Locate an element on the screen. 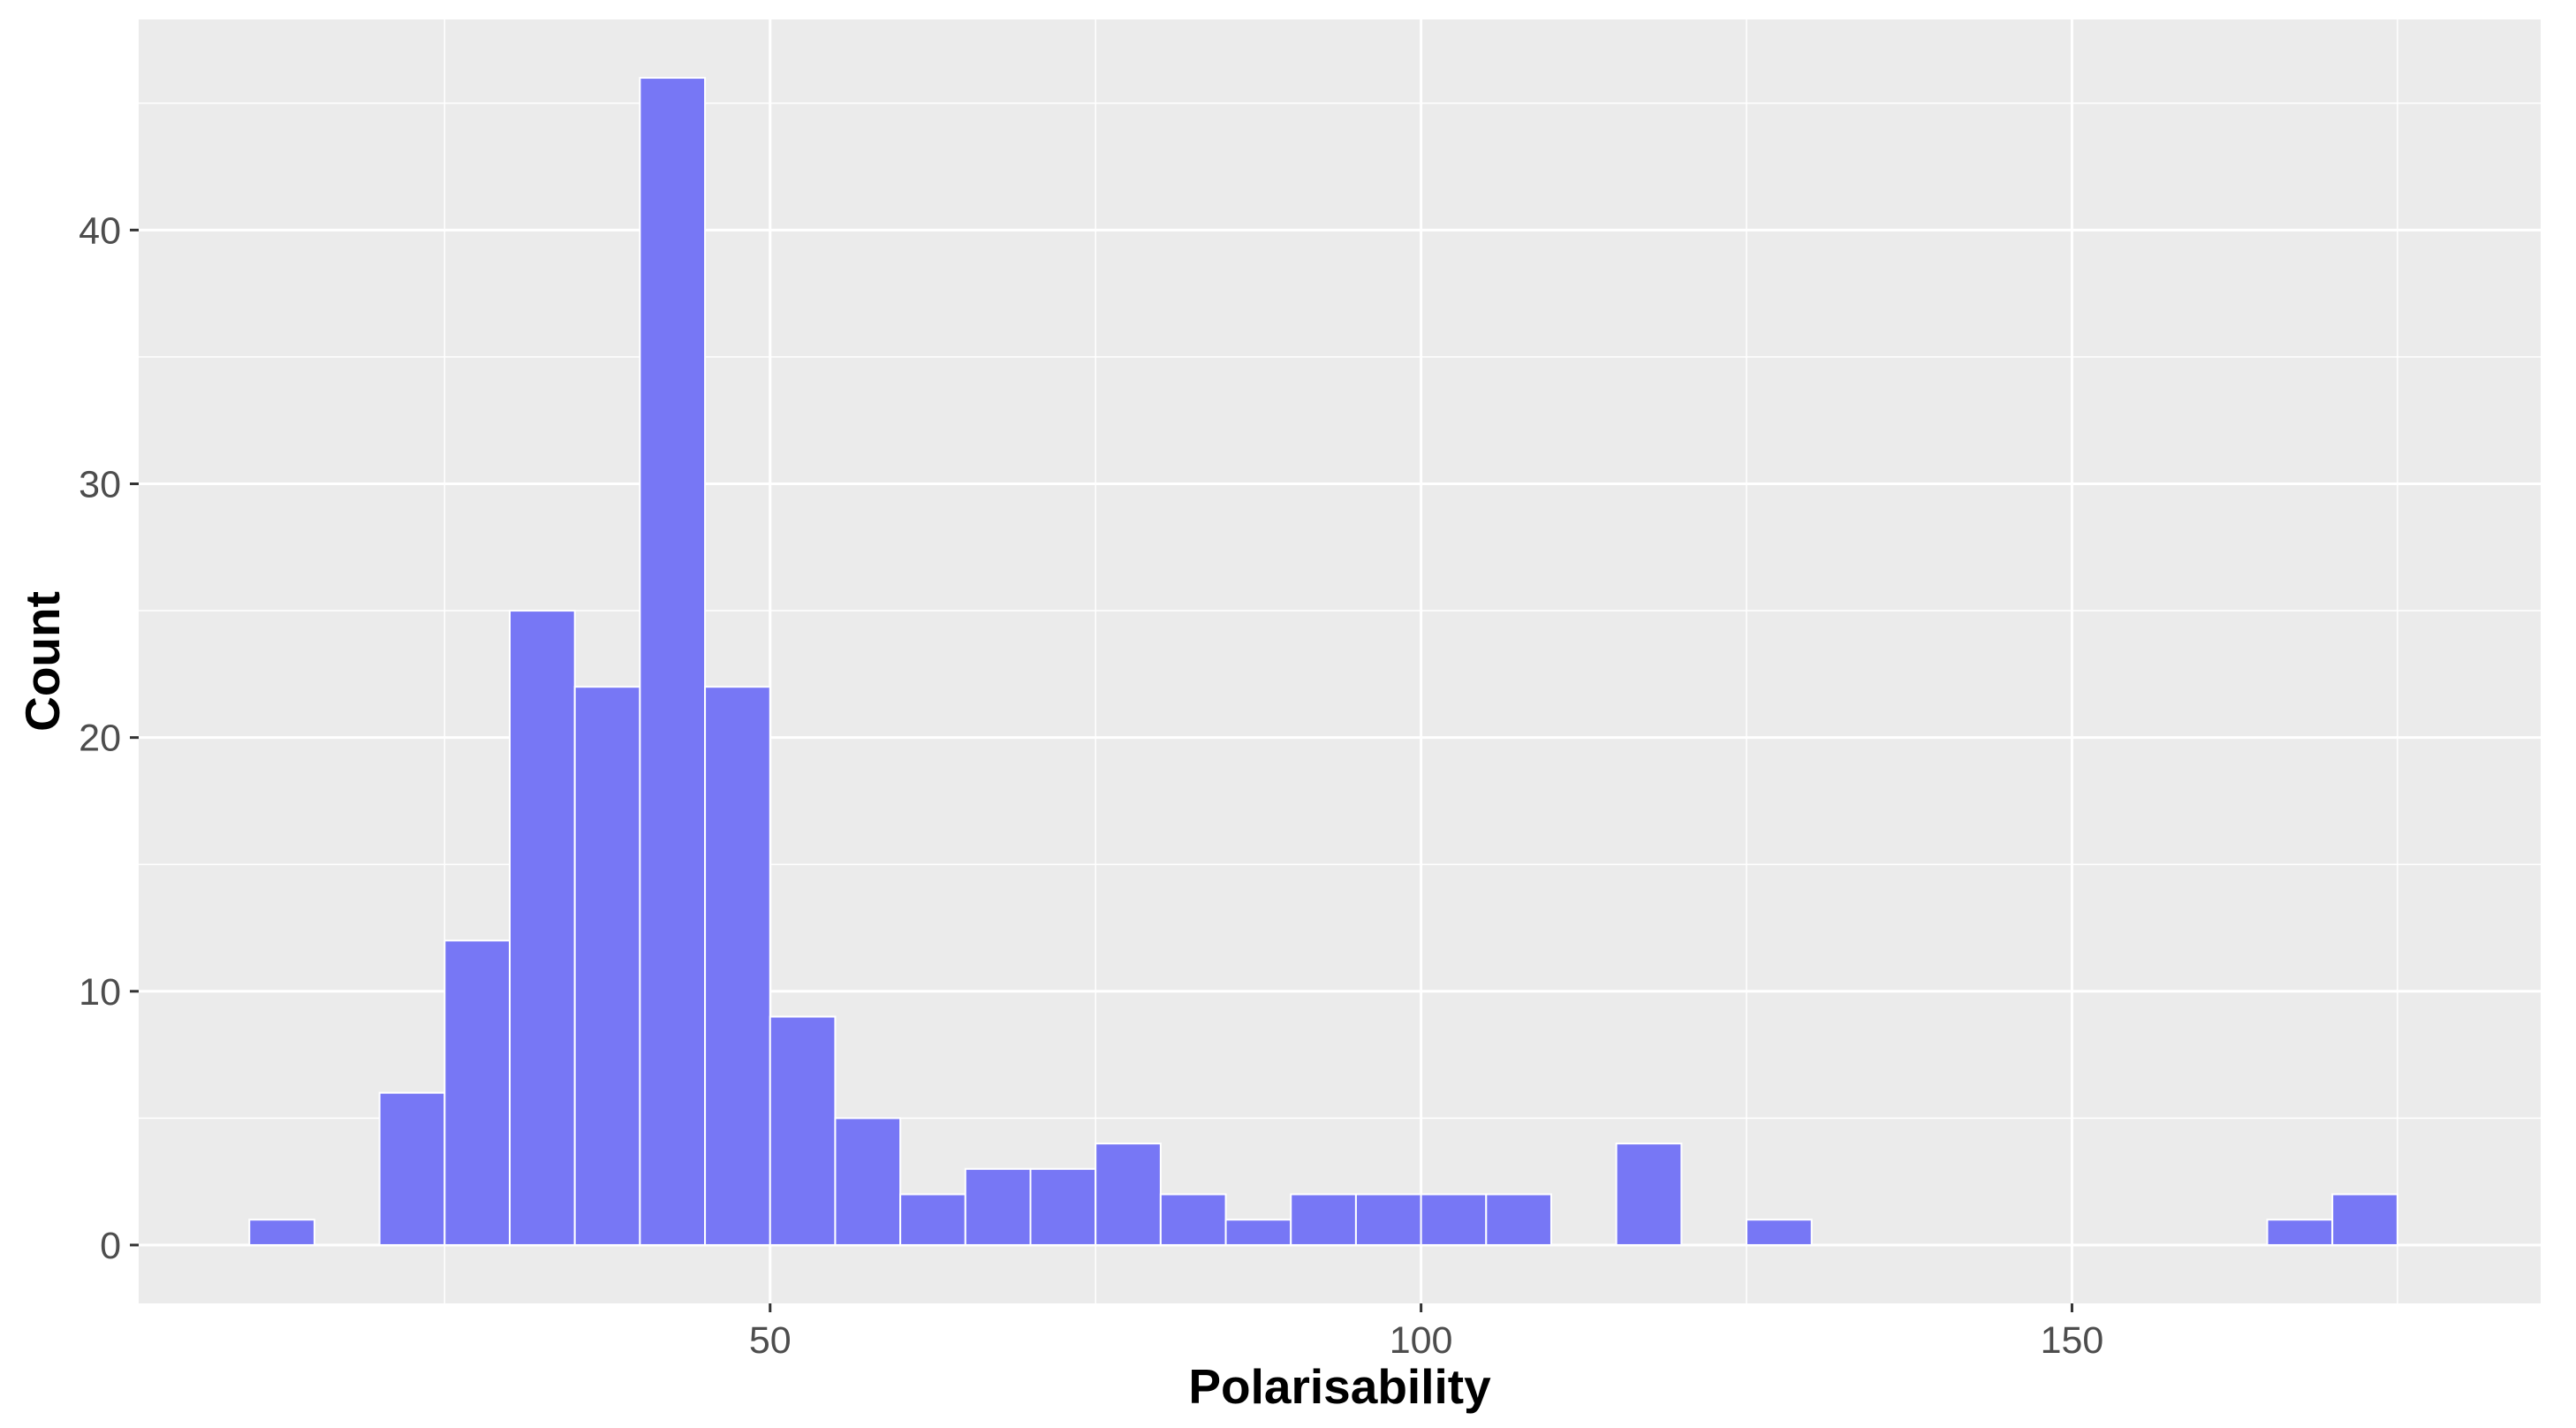 This screenshot has height=1428, width=2576. y-tick-label: 20 is located at coordinates (100, 739).